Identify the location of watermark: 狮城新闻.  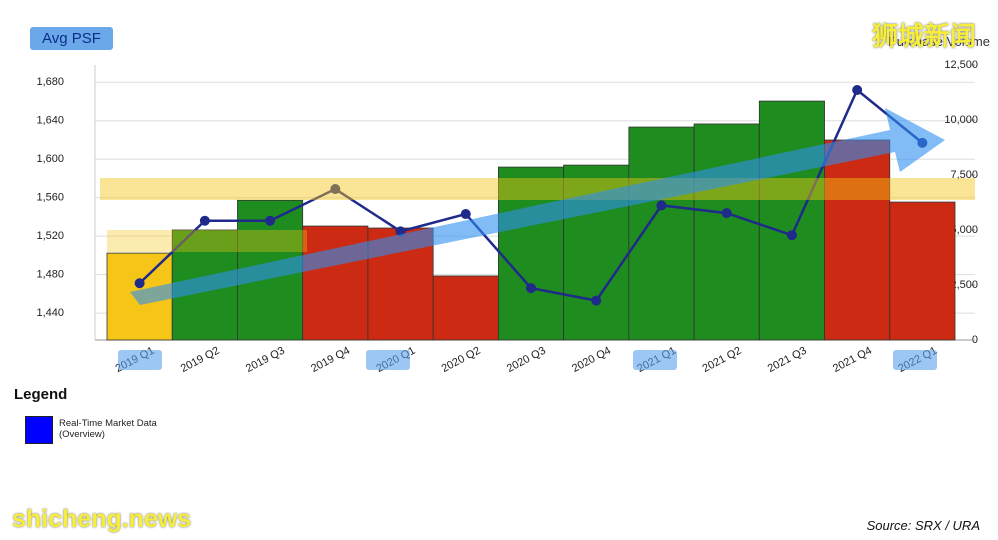
(924, 36).